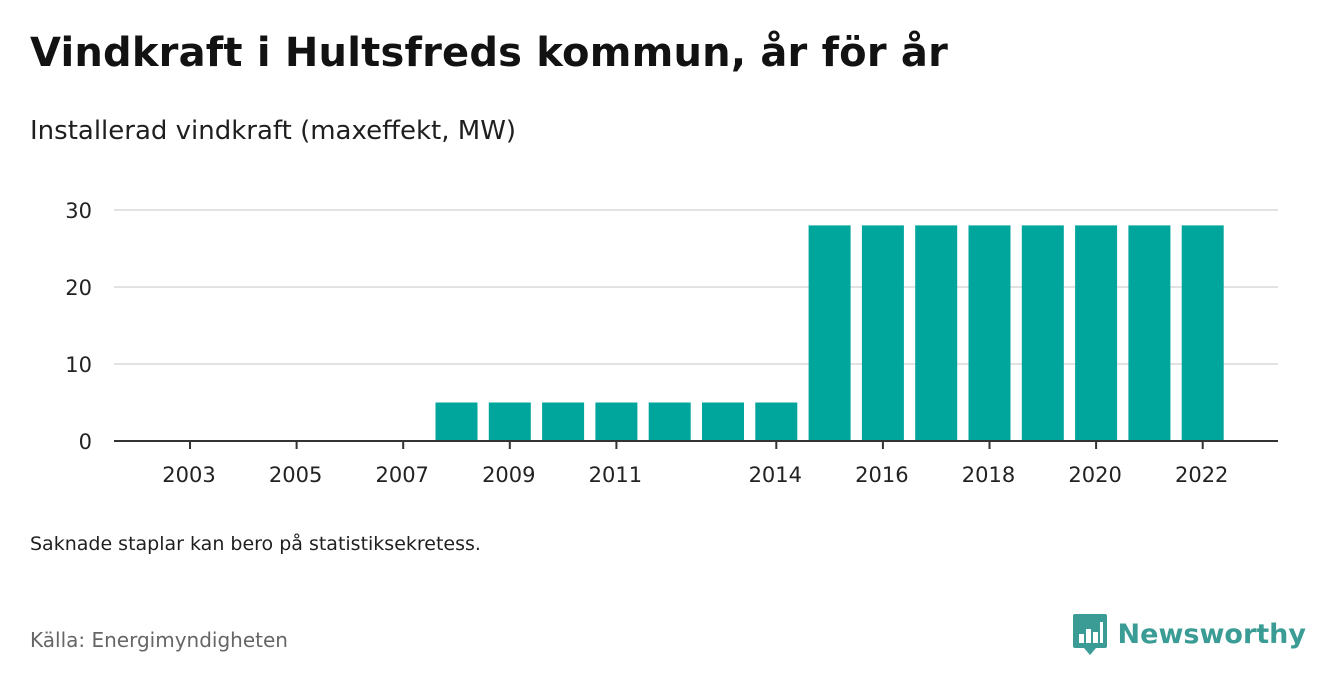 This screenshot has height=685, width=1340. What do you see at coordinates (616, 421) in the screenshot?
I see `bar-2011` at bounding box center [616, 421].